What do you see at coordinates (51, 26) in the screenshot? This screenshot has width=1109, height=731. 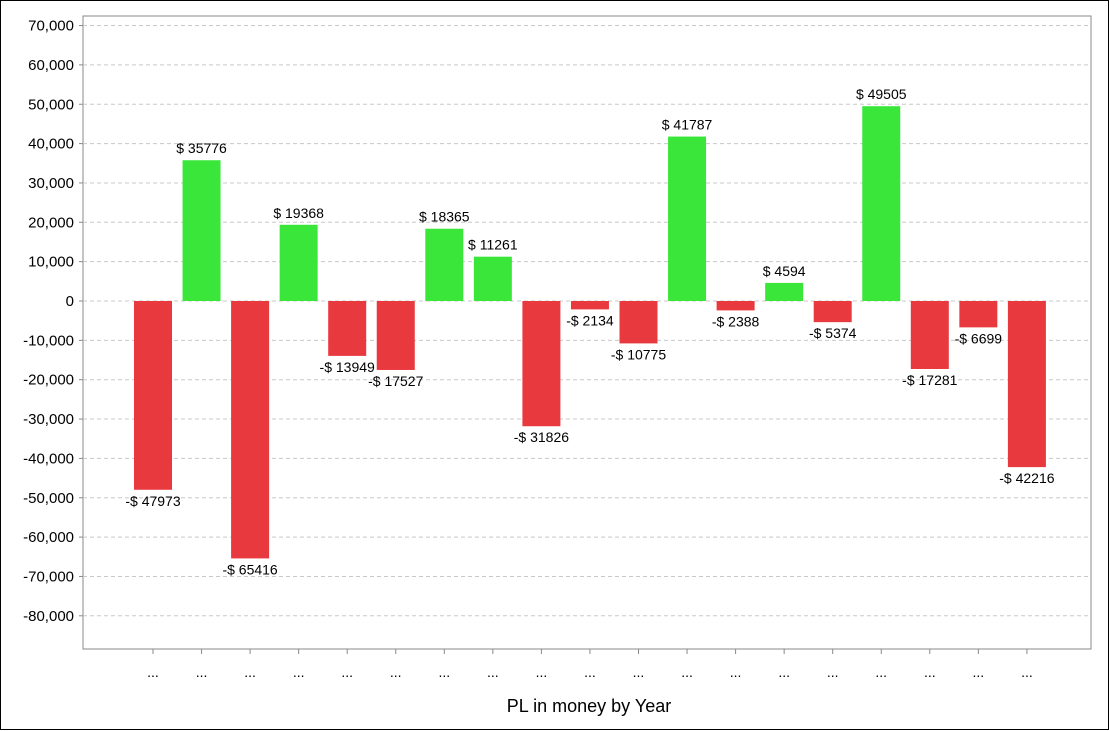 I see `y-tick-label: 70,000` at bounding box center [51, 26].